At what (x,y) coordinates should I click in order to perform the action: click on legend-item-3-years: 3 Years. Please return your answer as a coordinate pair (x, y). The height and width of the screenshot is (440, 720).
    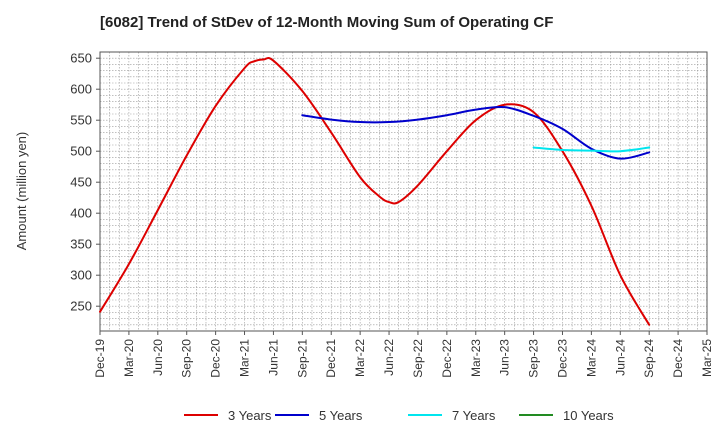
    Looking at the image, I should click on (227, 415).